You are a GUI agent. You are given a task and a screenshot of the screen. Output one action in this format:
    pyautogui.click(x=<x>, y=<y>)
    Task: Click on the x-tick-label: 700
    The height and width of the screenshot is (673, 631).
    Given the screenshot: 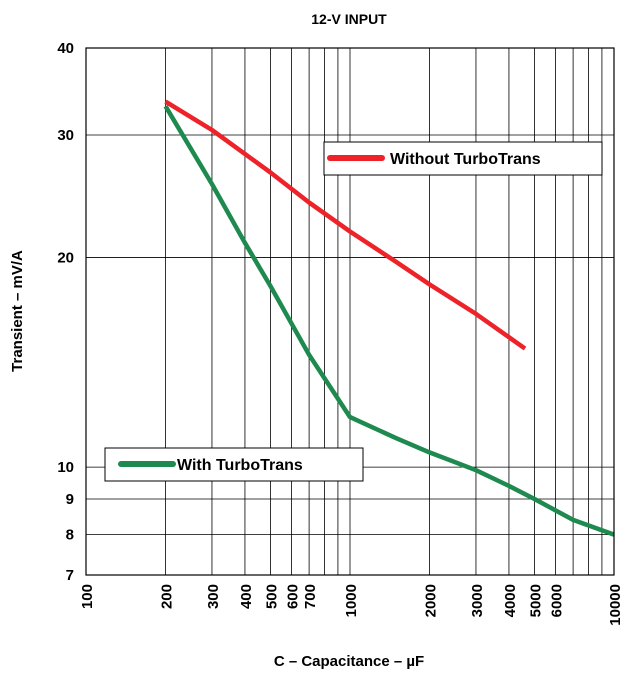 What is the action you would take?
    pyautogui.click(x=310, y=596)
    